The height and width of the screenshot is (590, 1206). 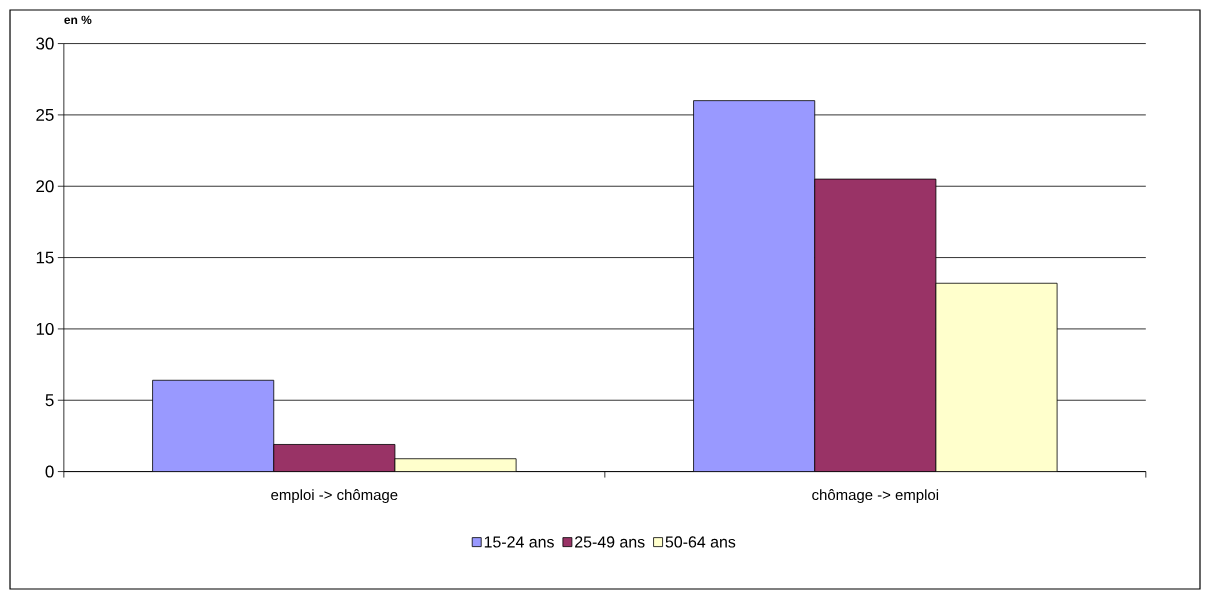 I want to click on legend-label: 15-24 ans, so click(x=519, y=542).